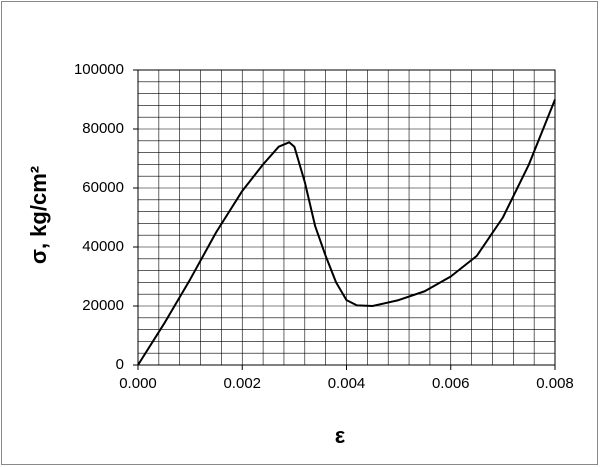  What do you see at coordinates (103, 246) in the screenshot?
I see `y-tick-label: 40000` at bounding box center [103, 246].